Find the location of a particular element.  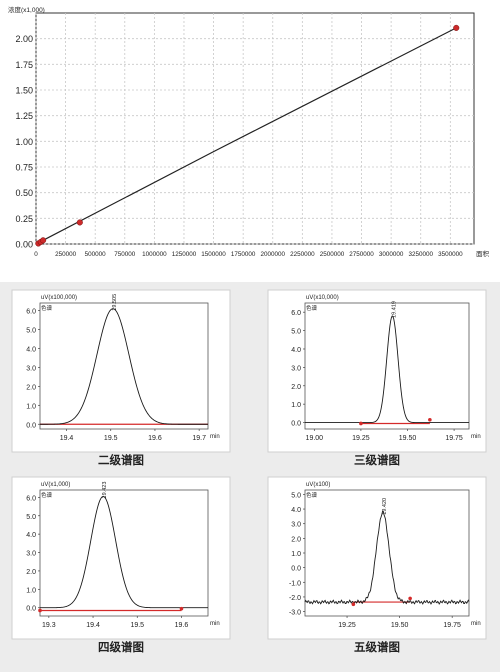

x-tick-label: 1000000 is located at coordinates (154, 254).